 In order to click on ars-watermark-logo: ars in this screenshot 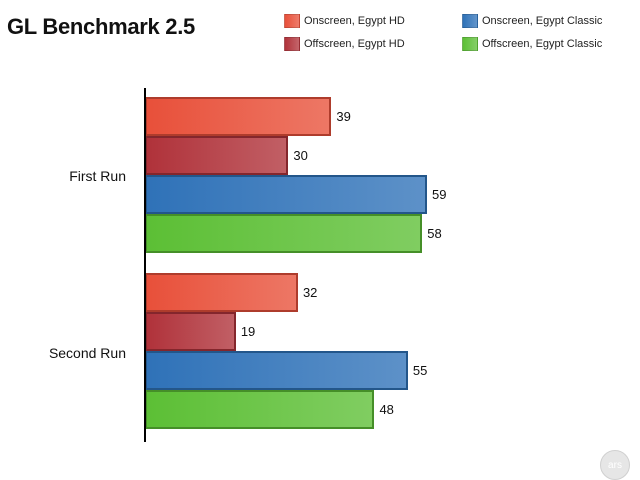, I will do `click(615, 465)`.